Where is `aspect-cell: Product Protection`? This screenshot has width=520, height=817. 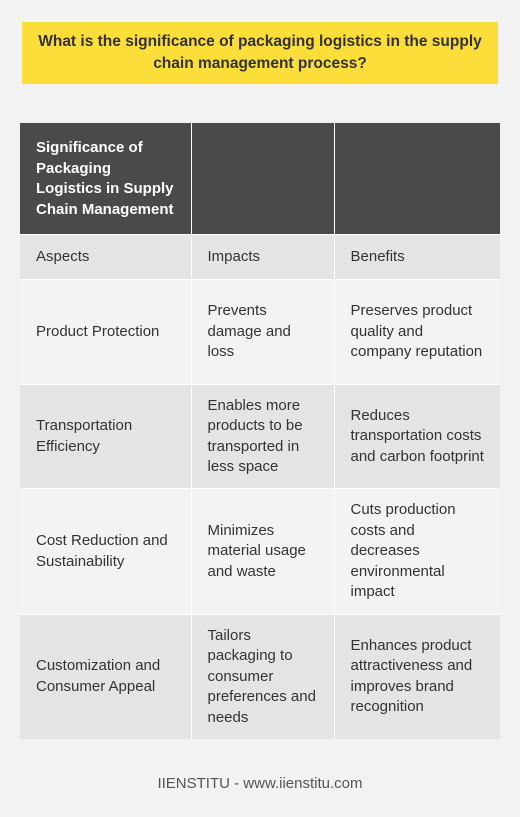
aspect-cell: Product Protection is located at coordinates (106, 332).